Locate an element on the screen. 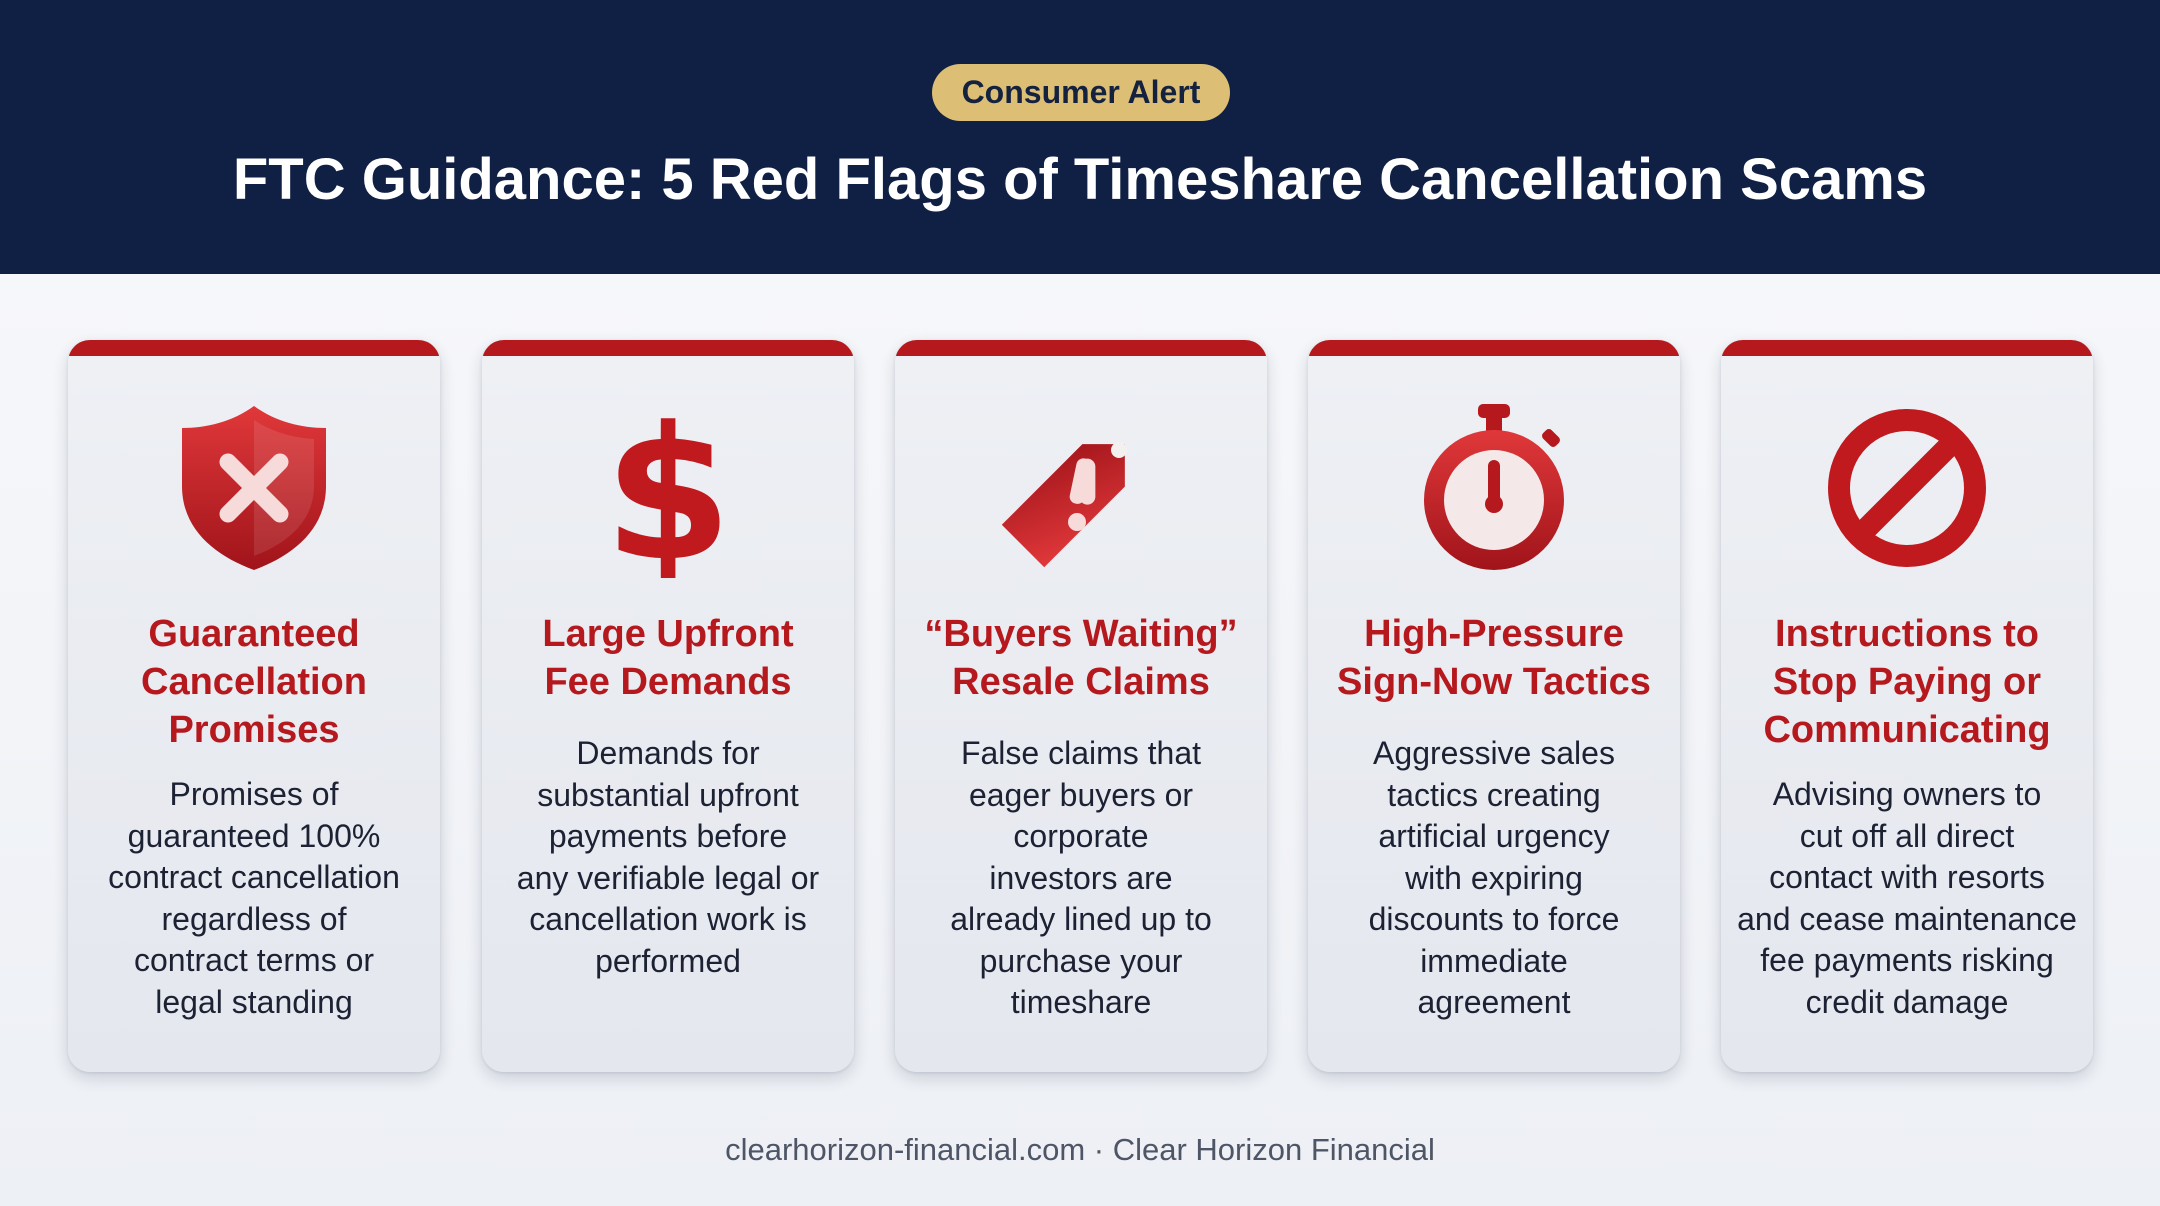 The height and width of the screenshot is (1206, 2160). card-title: Guaranteed Cancellation Promises is located at coordinates (254, 682).